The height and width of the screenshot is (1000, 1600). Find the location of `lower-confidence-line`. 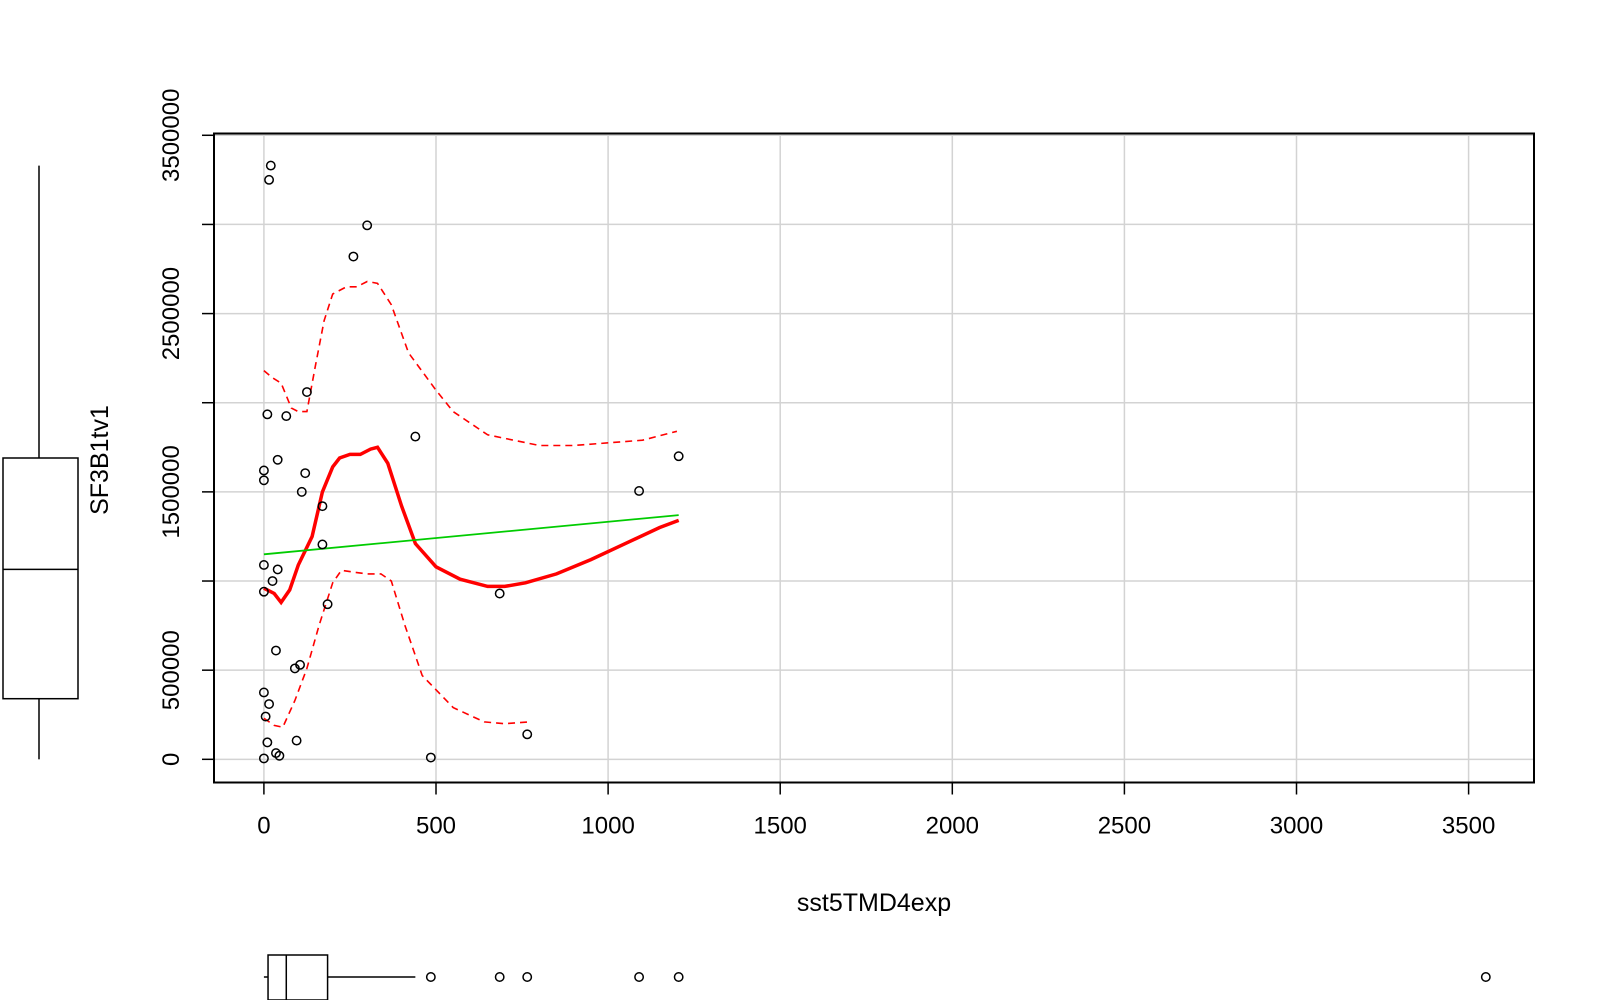

lower-confidence-line is located at coordinates (396, 649).